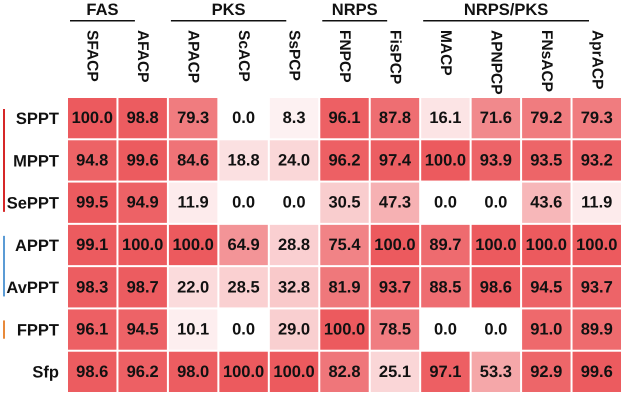  What do you see at coordinates (596, 160) in the screenshot?
I see `data-label: 93.2` at bounding box center [596, 160].